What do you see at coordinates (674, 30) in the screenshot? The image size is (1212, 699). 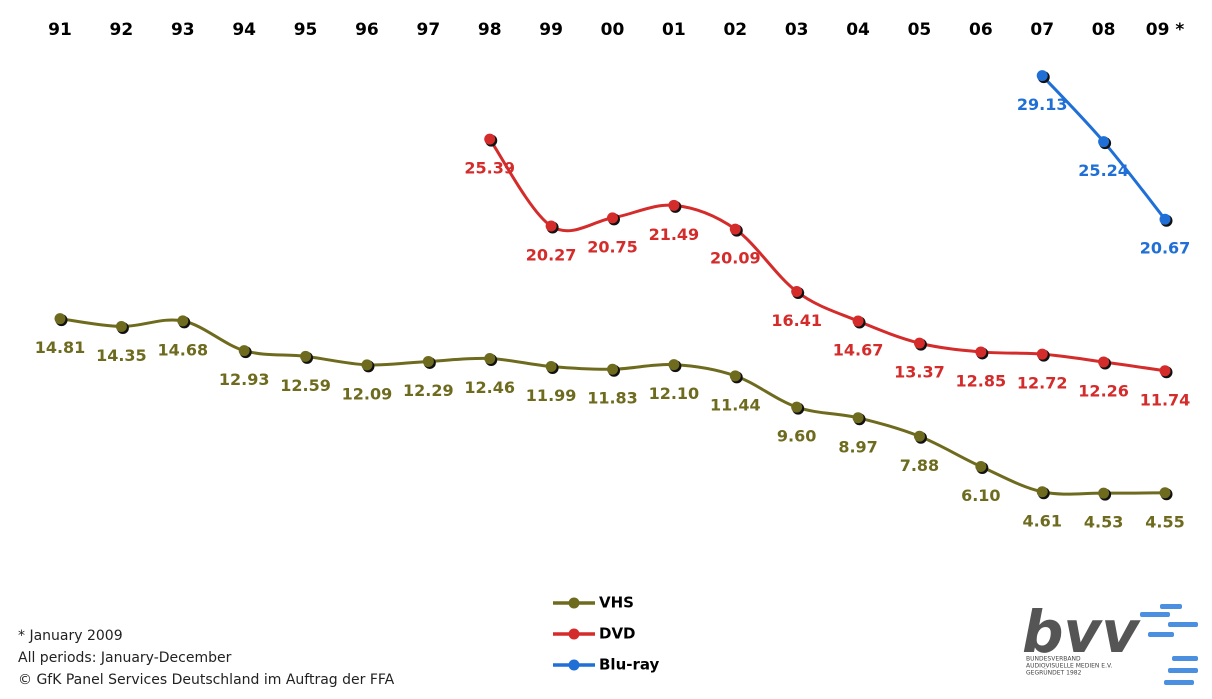 I see `x-tick-label: 01` at bounding box center [674, 30].